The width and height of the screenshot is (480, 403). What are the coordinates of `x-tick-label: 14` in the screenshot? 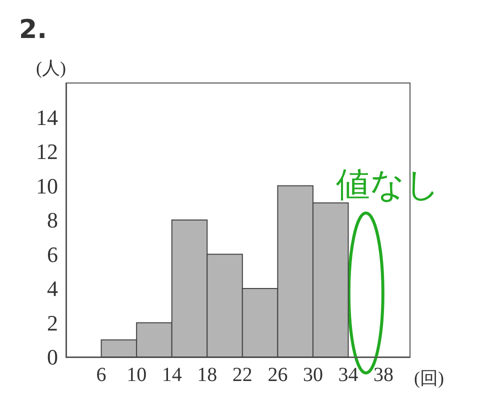 It's located at (172, 375).